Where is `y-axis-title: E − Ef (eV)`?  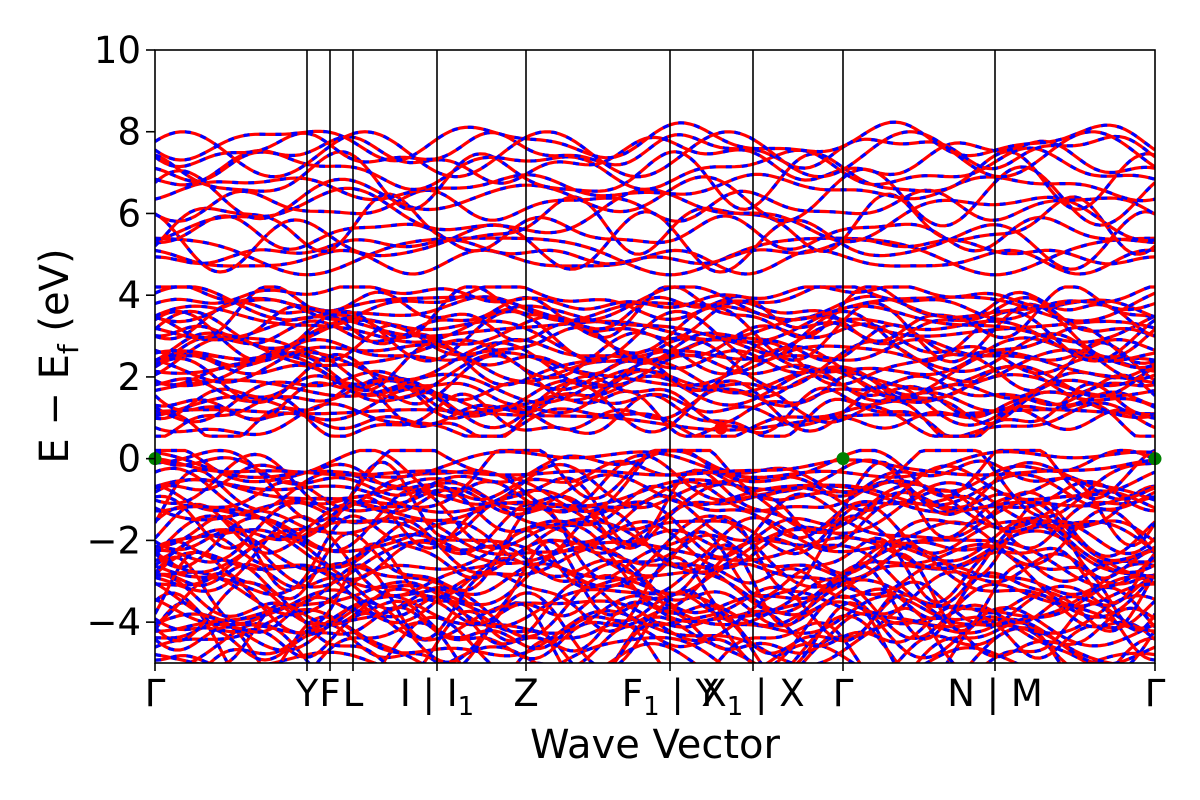 y-axis-title: E − Ef (eV) is located at coordinates (58, 355).